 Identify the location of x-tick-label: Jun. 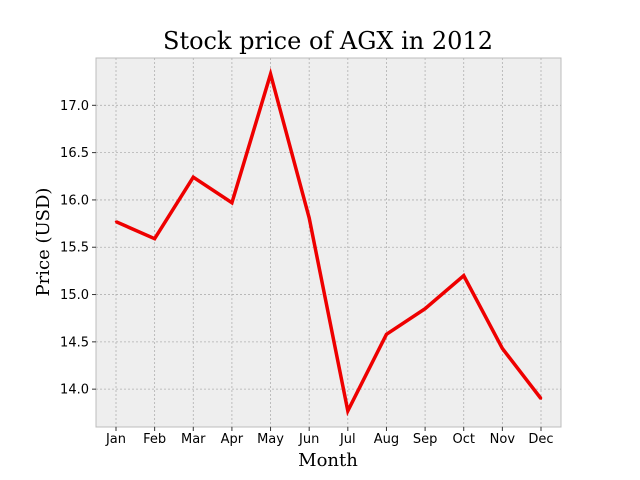
(308, 439).